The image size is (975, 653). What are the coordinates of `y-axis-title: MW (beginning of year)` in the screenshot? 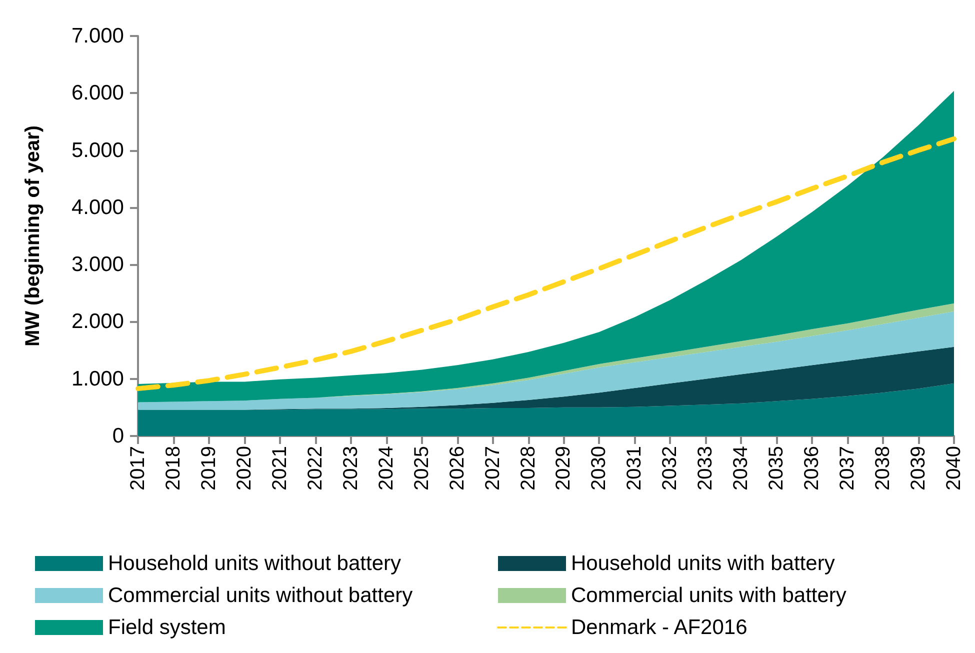 It's located at (33, 236).